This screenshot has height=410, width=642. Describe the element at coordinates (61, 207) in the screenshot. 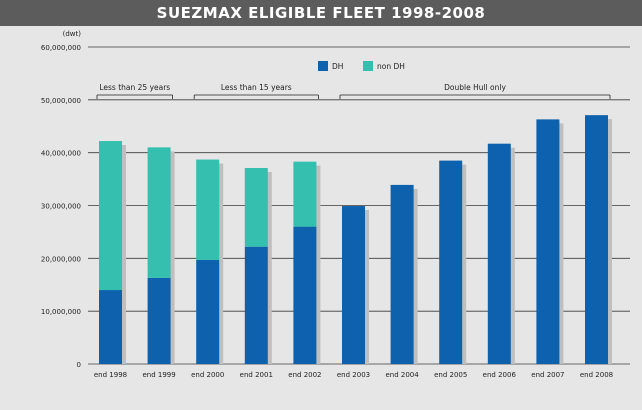

I see `y-tick-label: 30,000,000` at that location.